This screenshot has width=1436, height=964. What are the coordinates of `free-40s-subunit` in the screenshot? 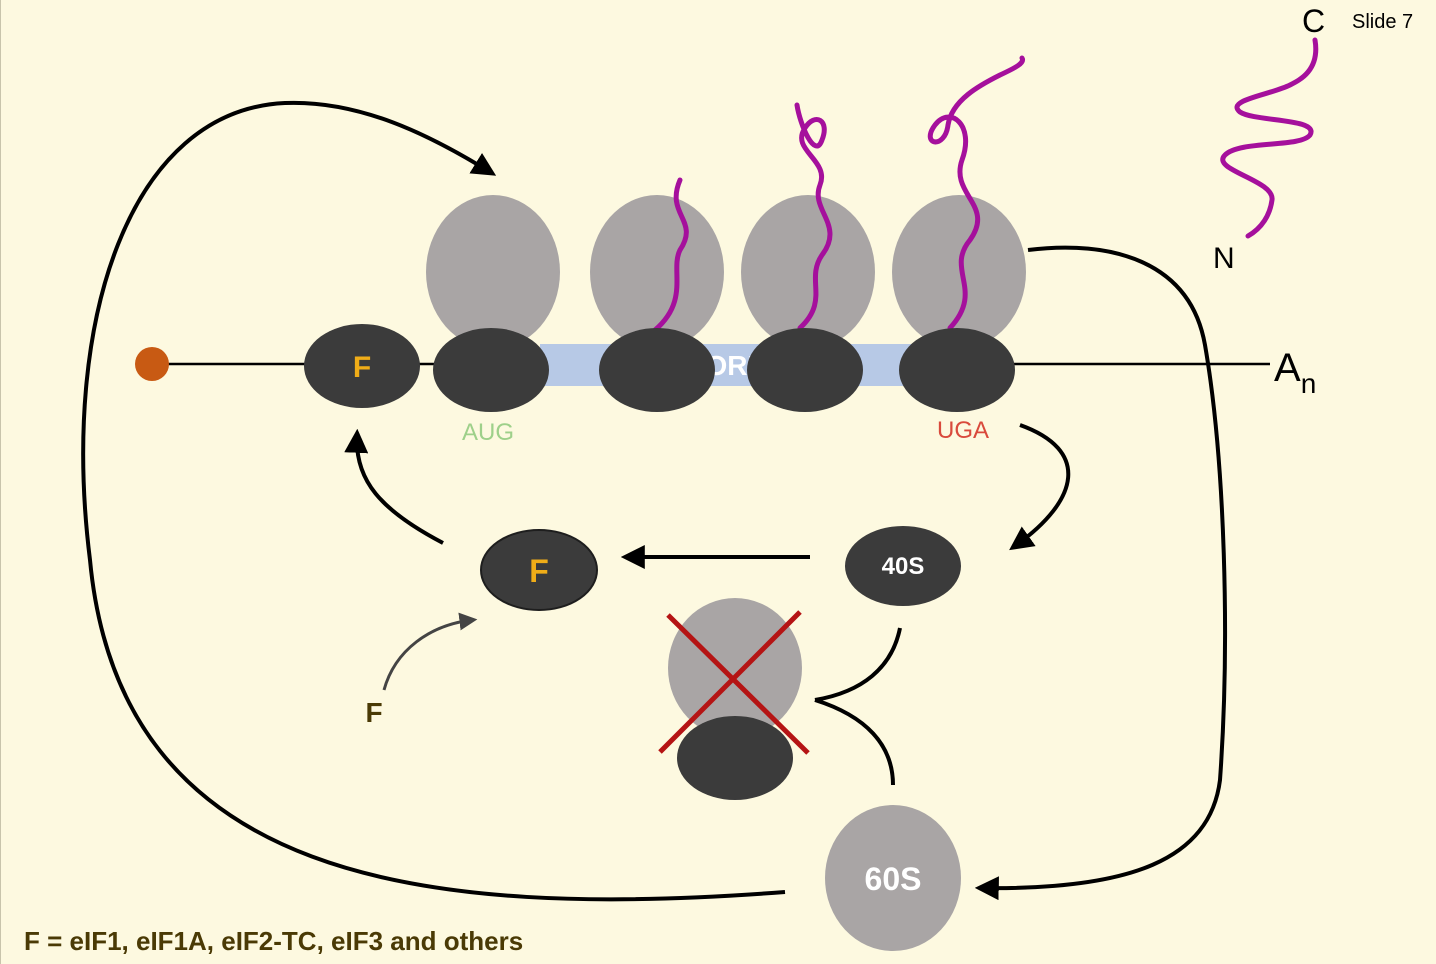 It's located at (903, 566).